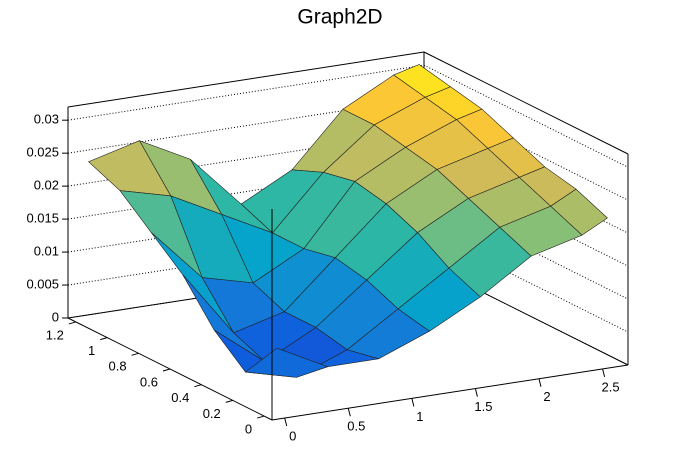 The height and width of the screenshot is (472, 696). What do you see at coordinates (180, 397) in the screenshot?
I see `y-tick-label: 0.4` at bounding box center [180, 397].